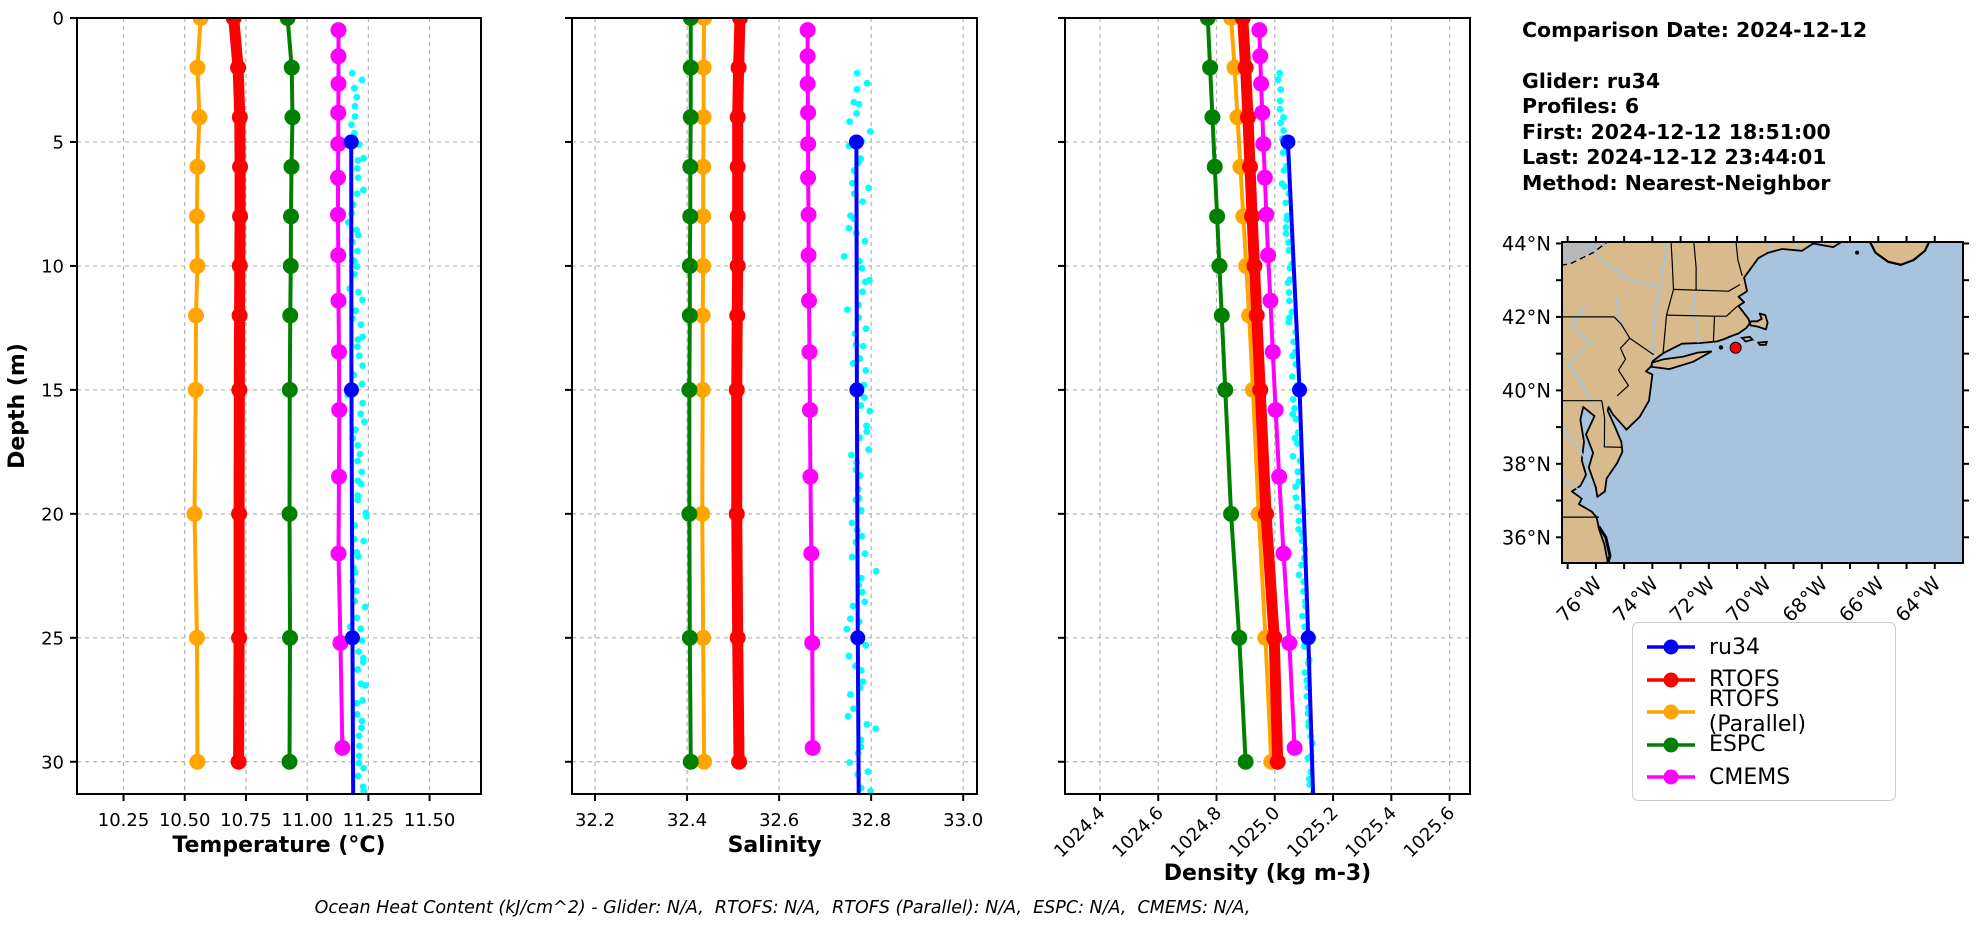 Image resolution: width=1978 pixels, height=934 pixels. What do you see at coordinates (595, 820) in the screenshot?
I see `salinity-xtick-label: 32.2` at bounding box center [595, 820].